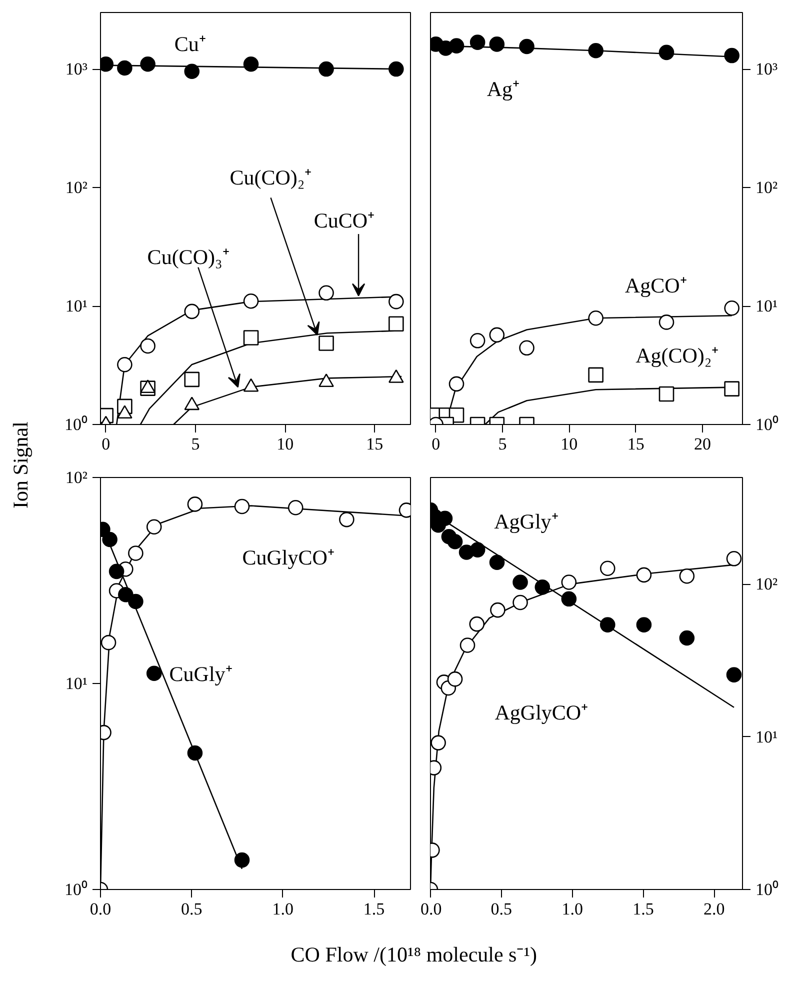 The width and height of the screenshot is (798, 985). What do you see at coordinates (283, 909) in the screenshot?
I see `x-tick-label: 1.0` at bounding box center [283, 909].